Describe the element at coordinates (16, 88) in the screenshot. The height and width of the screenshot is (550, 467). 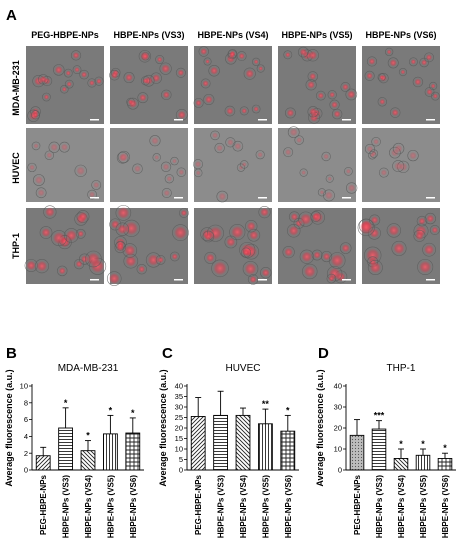
I see `row-header: MDA-MB-231` at that location.